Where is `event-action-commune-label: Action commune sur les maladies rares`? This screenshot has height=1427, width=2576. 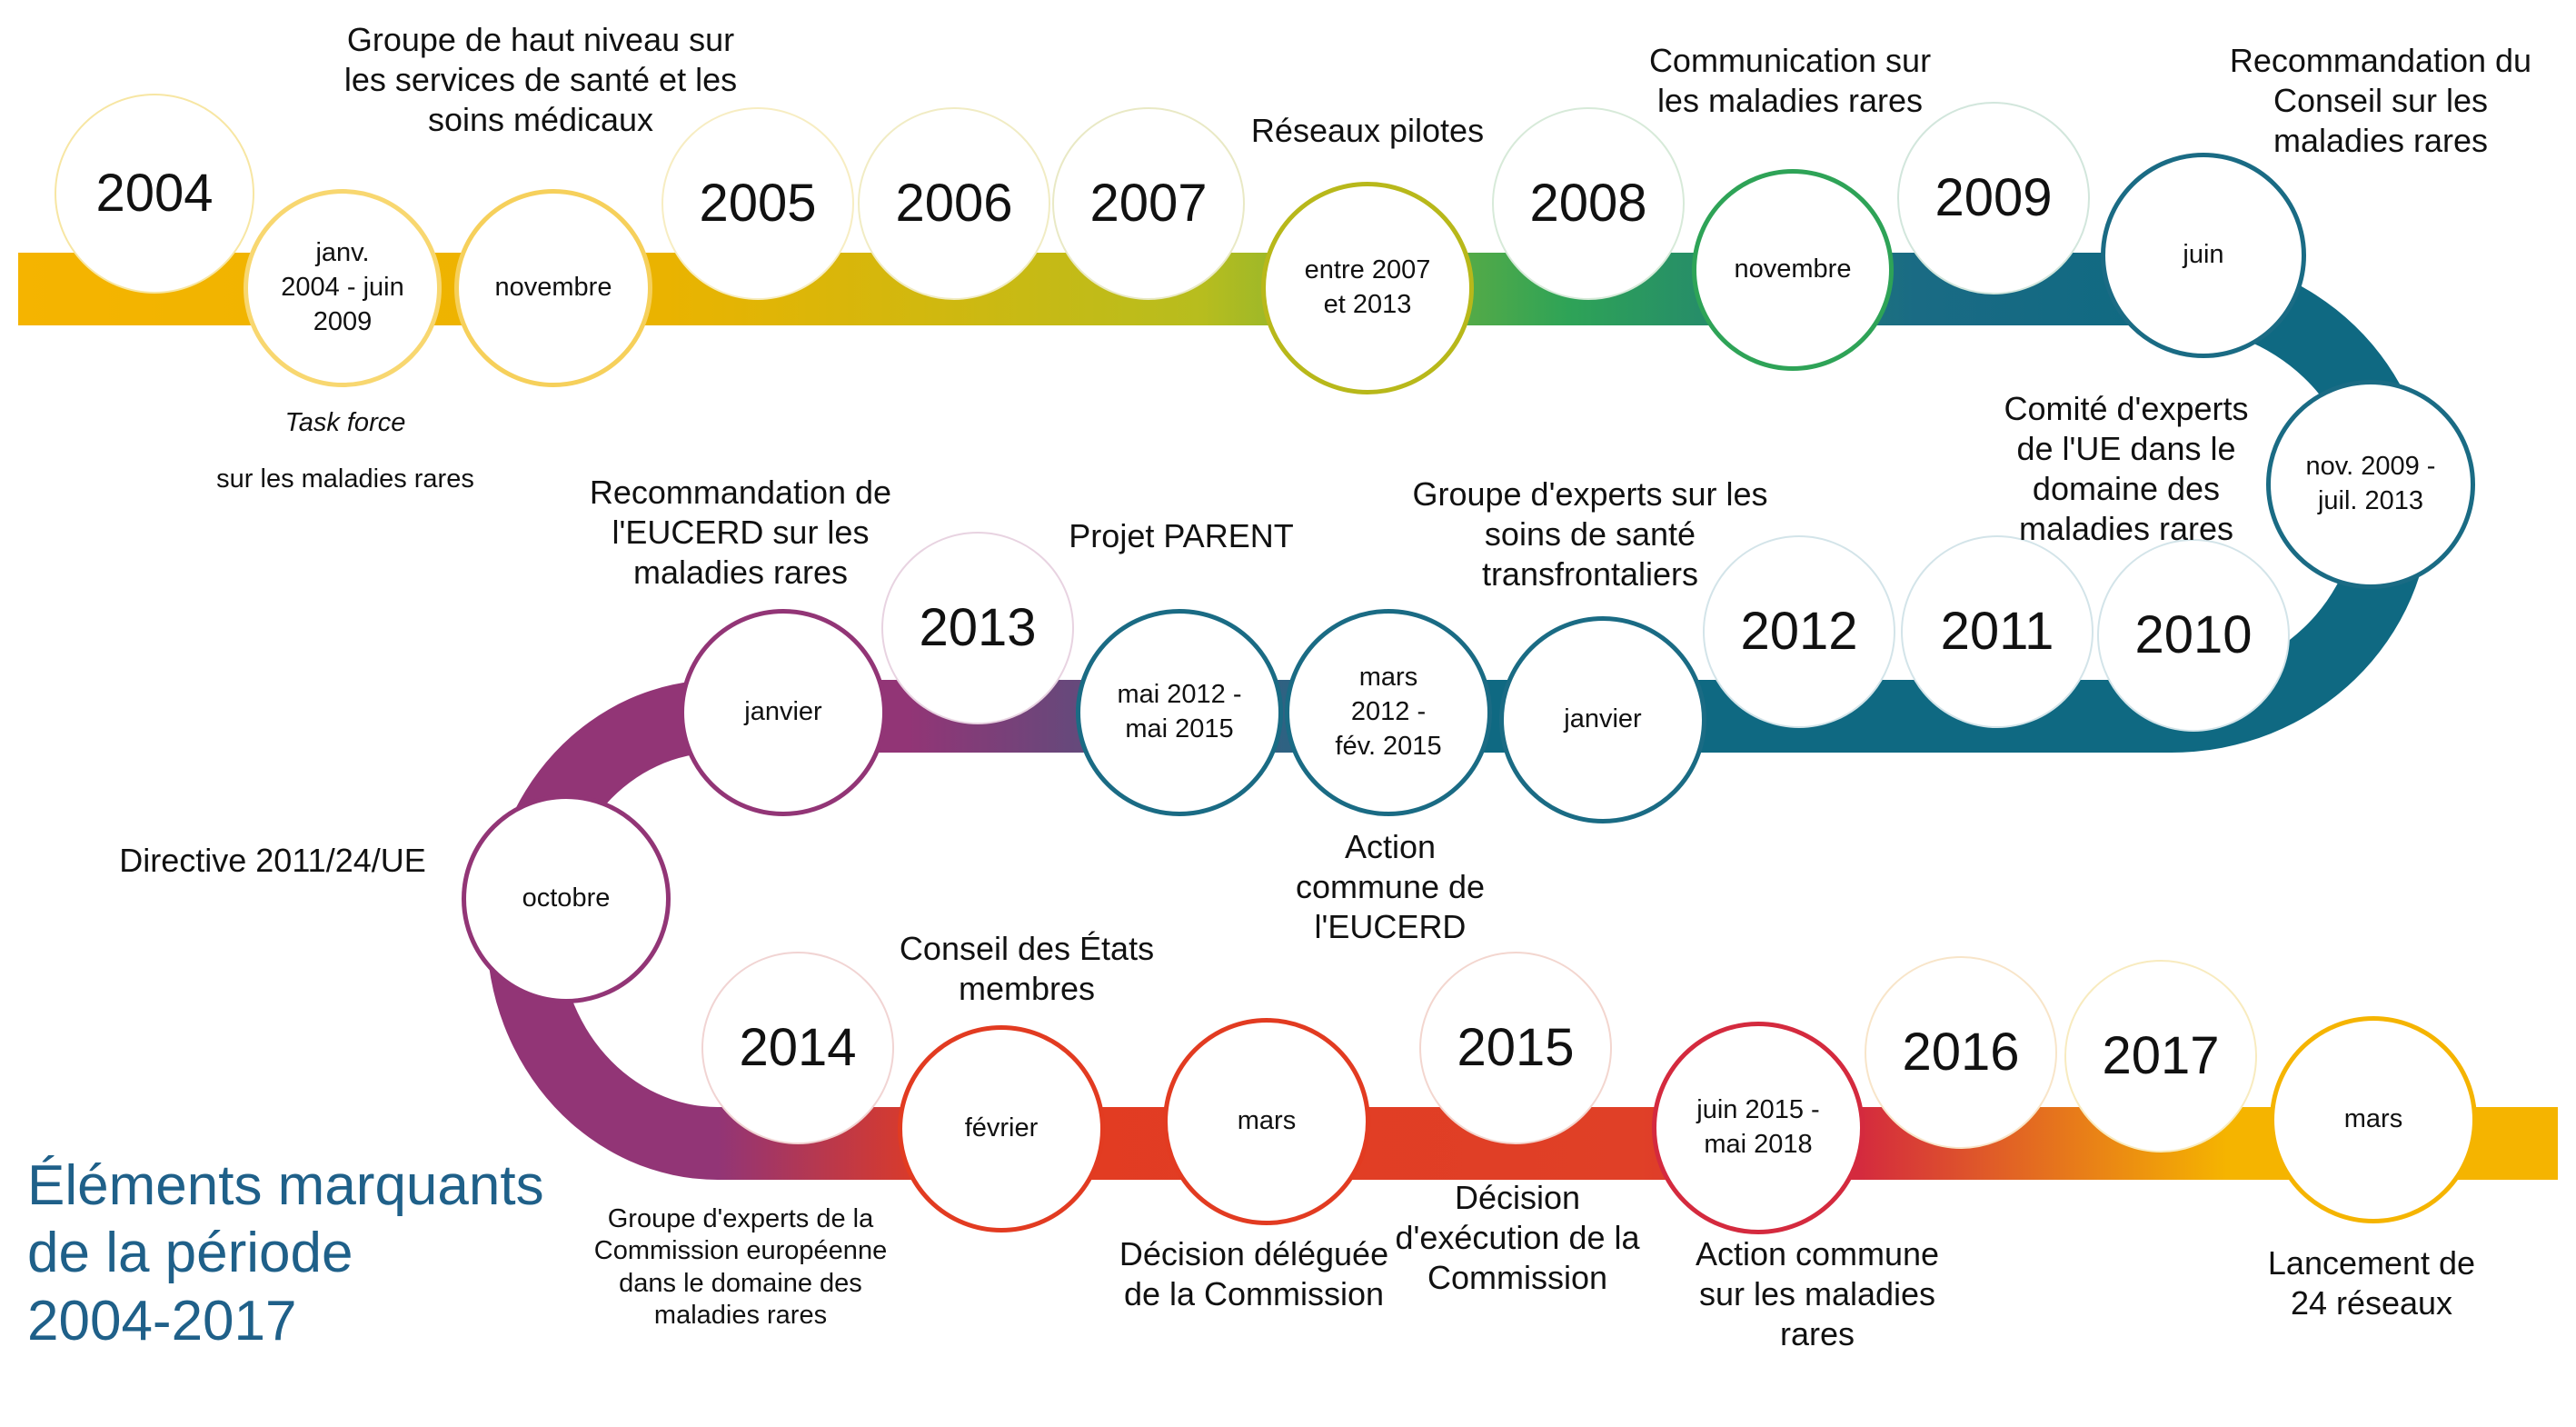
event-action-commune-label: Action commune sur les maladies rares is located at coordinates (1817, 1293).